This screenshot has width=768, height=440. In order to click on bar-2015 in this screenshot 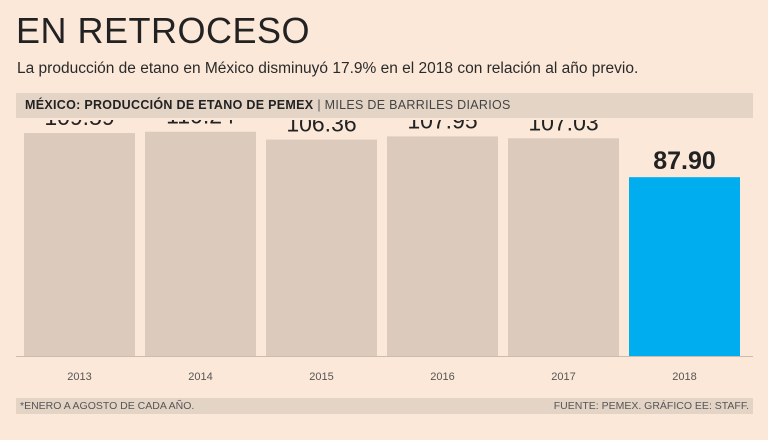, I will do `click(321, 247)`.